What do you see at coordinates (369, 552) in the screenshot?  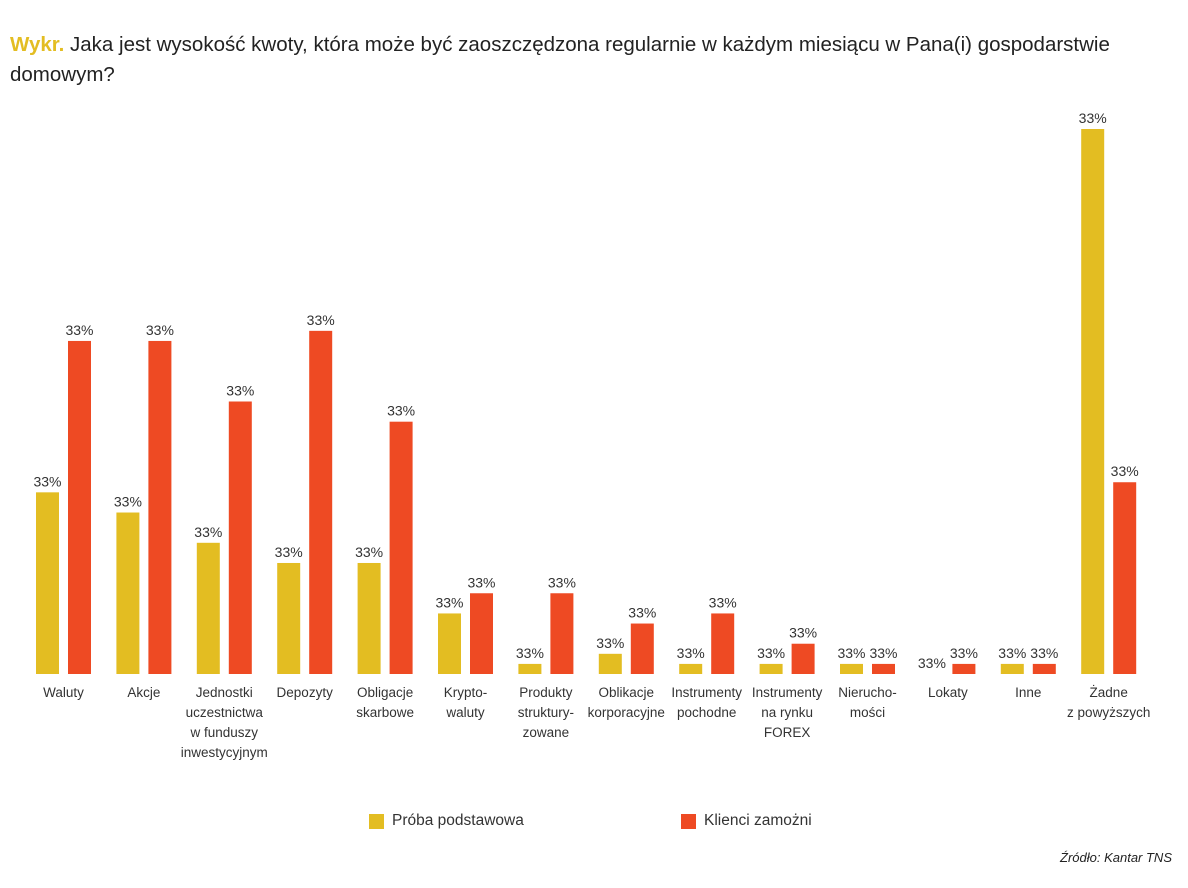 I see `data-label-proba-4: 33%` at bounding box center [369, 552].